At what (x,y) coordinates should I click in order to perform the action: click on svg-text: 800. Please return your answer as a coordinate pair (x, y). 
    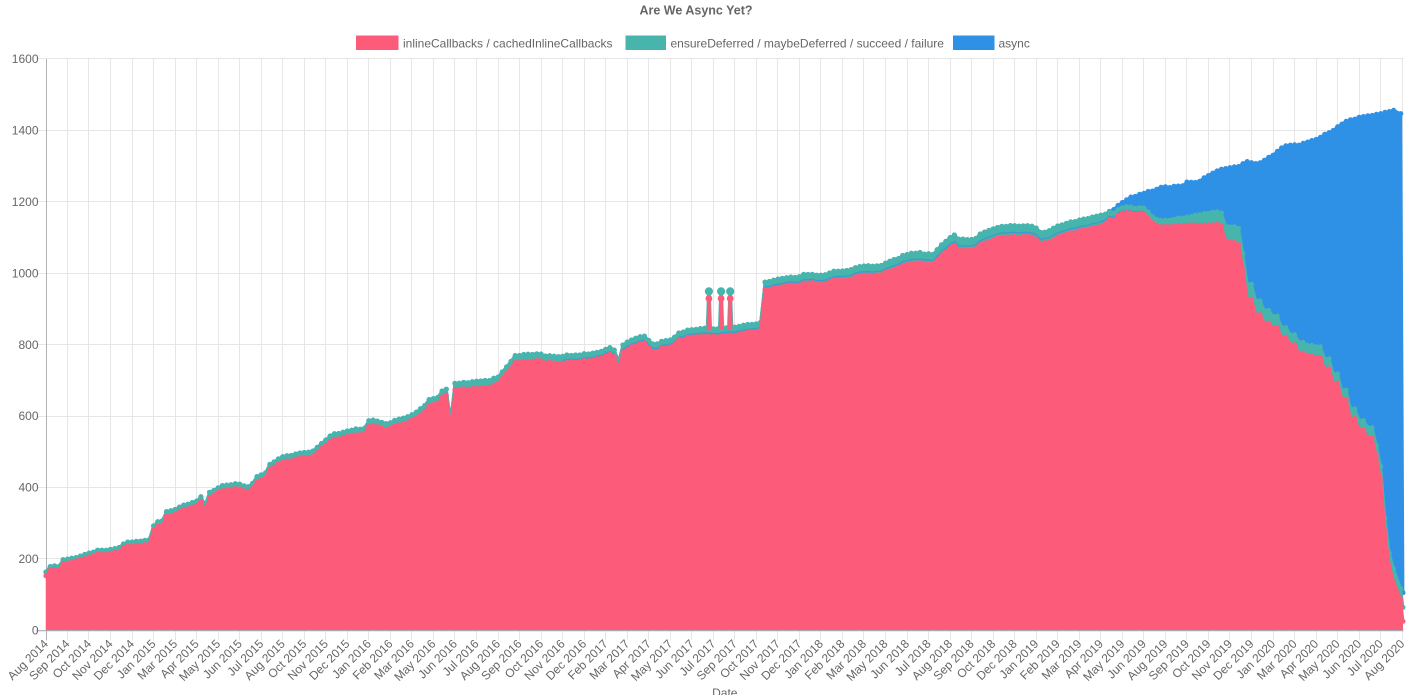
    Looking at the image, I should click on (28, 345).